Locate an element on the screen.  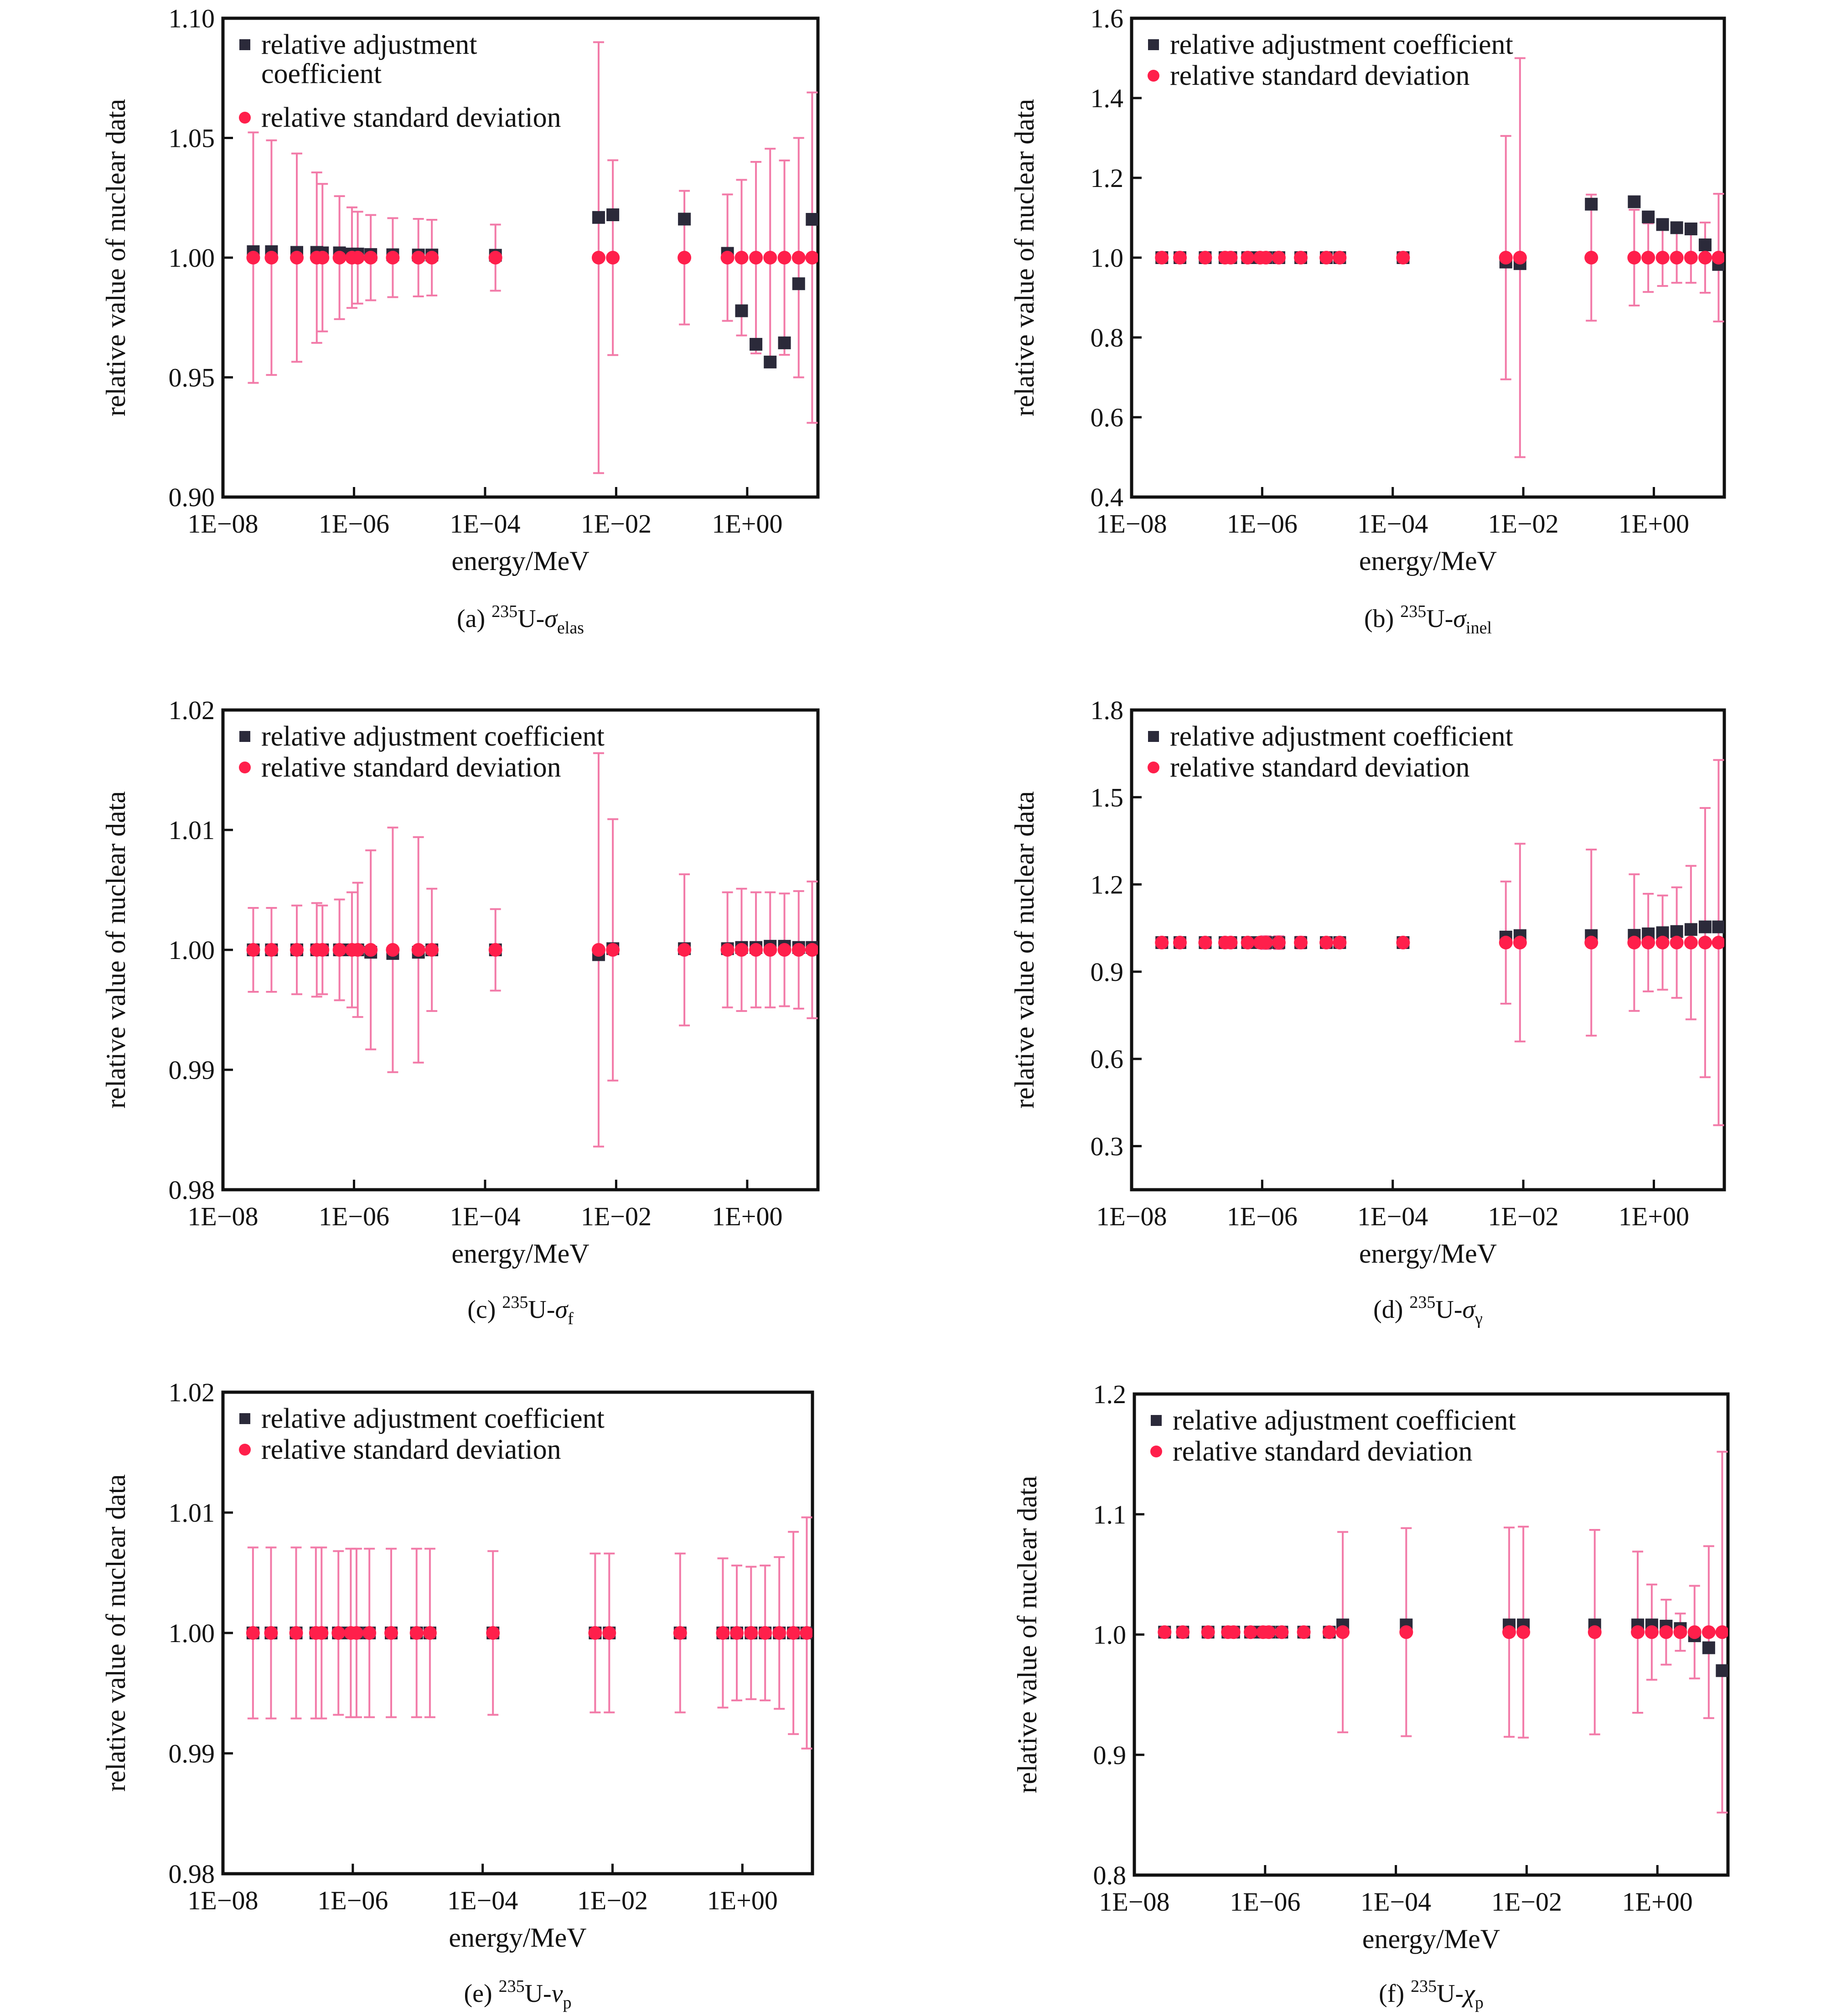
y-tick-label: 1.1 is located at coordinates (1110, 1514).